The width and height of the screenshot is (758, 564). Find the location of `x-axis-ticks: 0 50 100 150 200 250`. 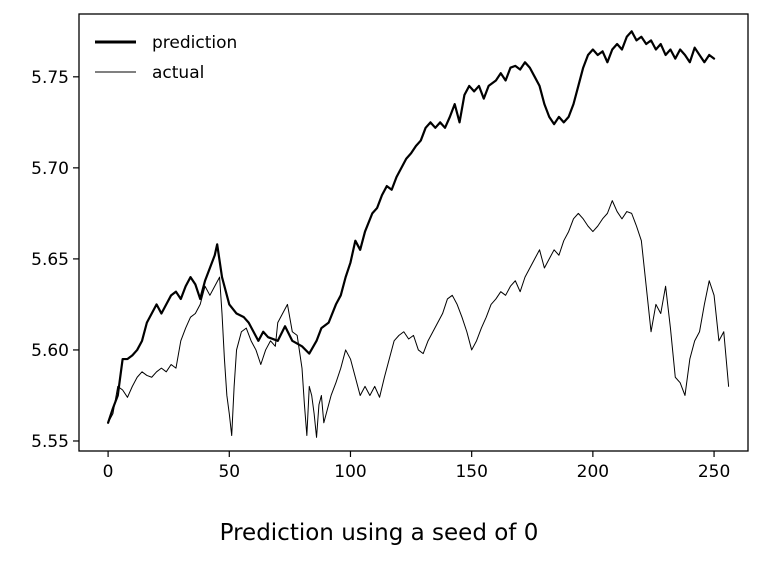

x-axis-ticks: 0 50 100 150 200 250 is located at coordinates (416, 466).